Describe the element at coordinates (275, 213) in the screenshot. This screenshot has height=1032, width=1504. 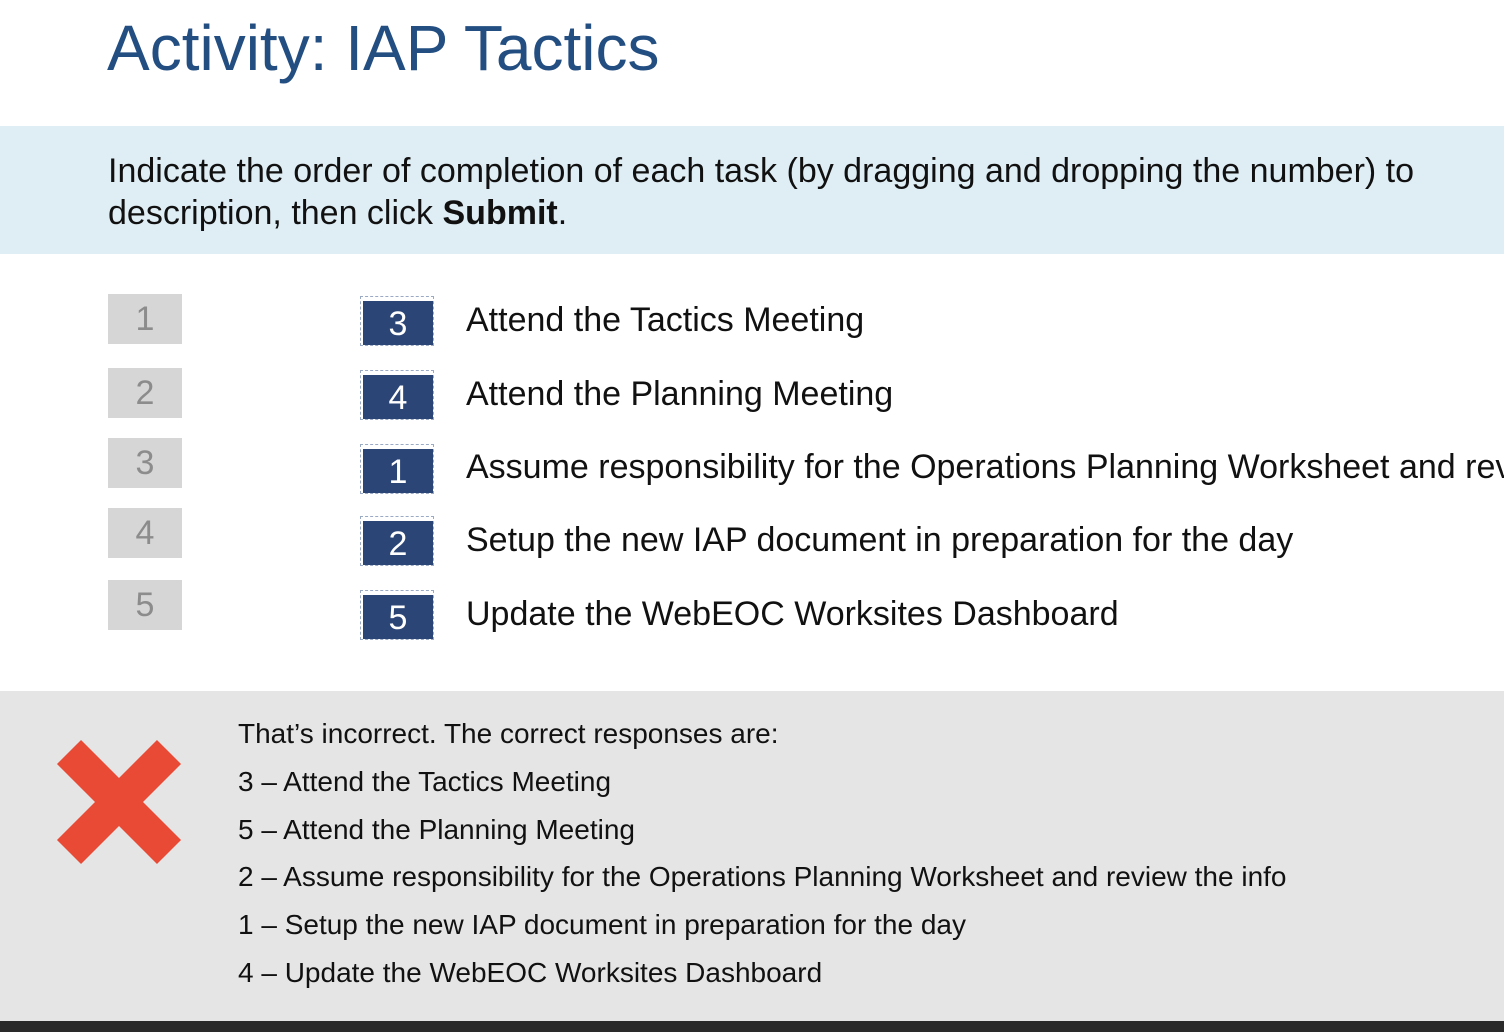
I see `instruction-line-2-prefix: description, then click` at that location.